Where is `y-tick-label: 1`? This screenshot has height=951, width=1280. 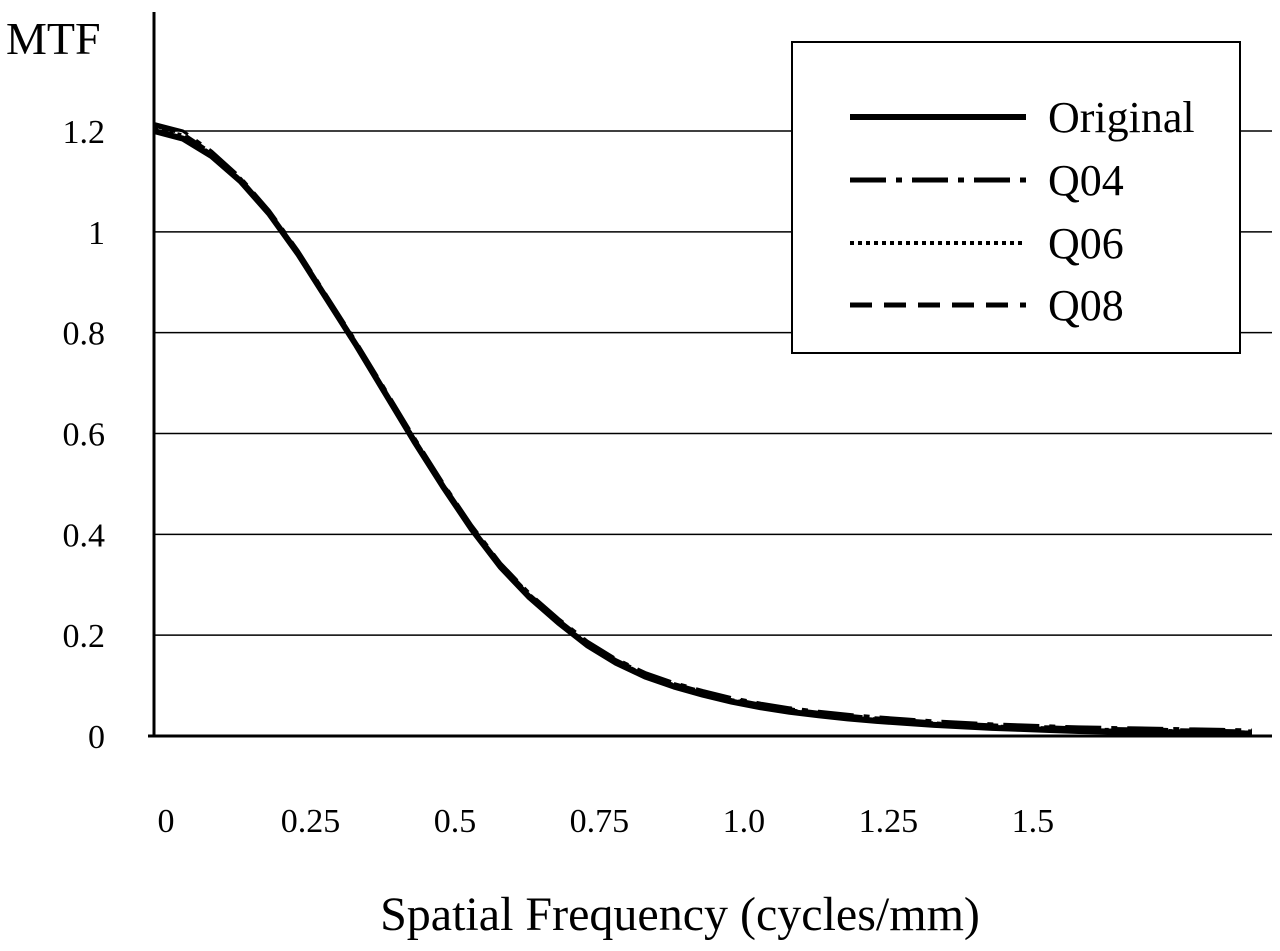
y-tick-label: 1 is located at coordinates (96, 233).